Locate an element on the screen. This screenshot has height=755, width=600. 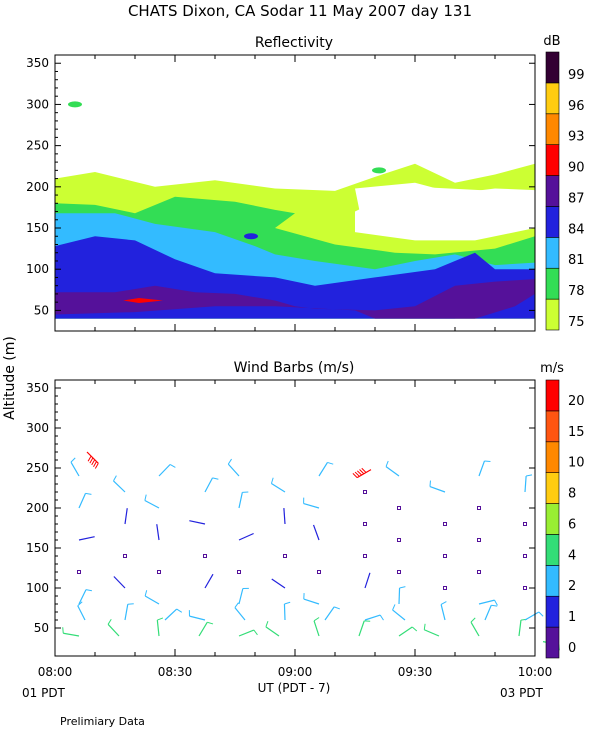
colorbar-label: 1 is located at coordinates (572, 617).